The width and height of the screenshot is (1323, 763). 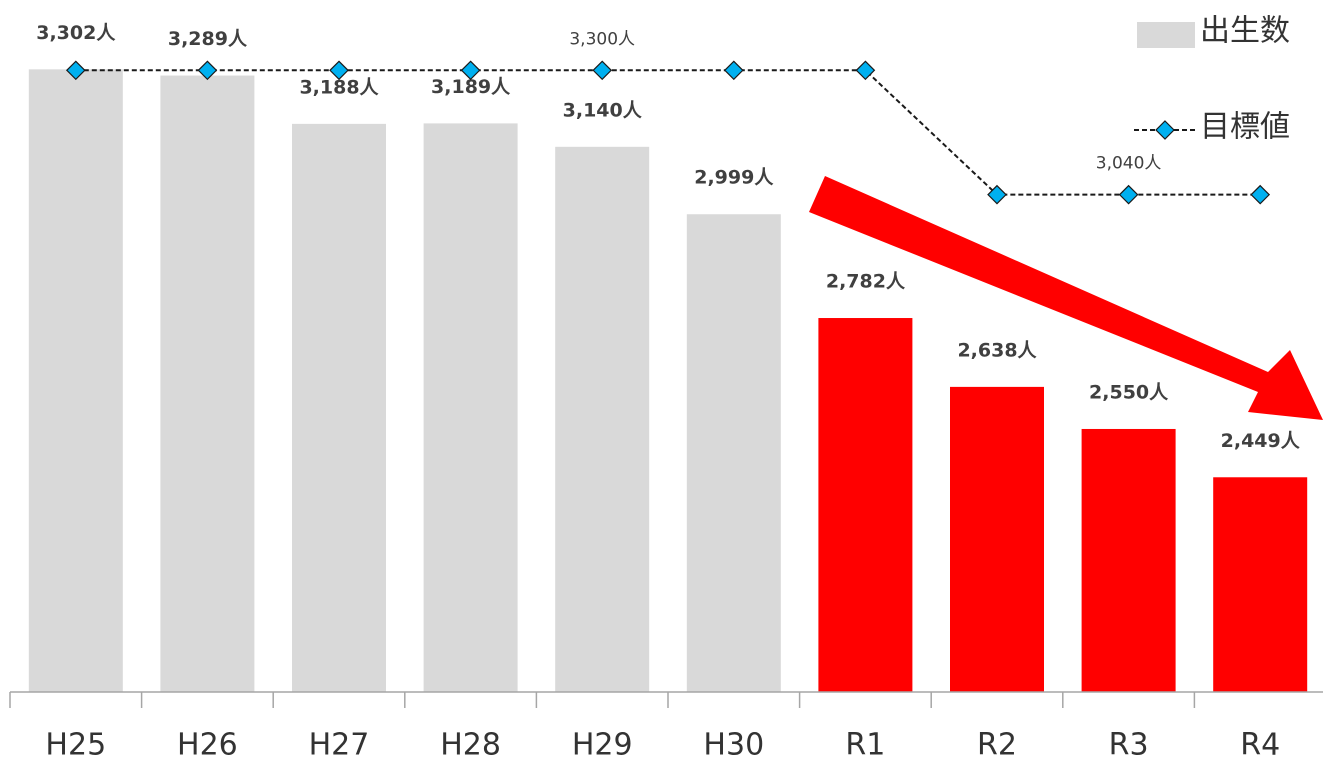 I want to click on data-label: 3,140人, so click(x=603, y=110).